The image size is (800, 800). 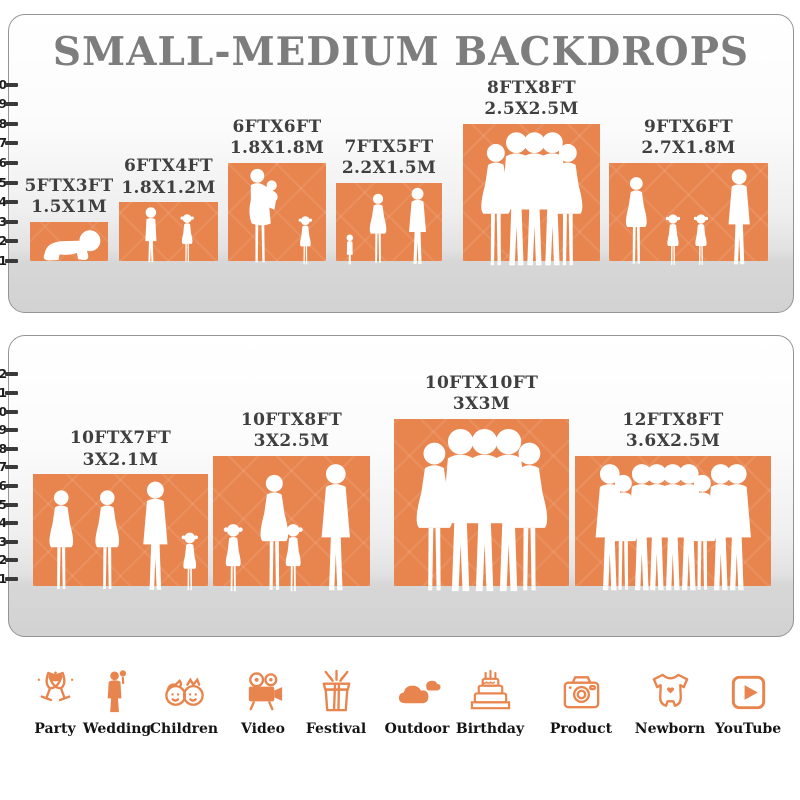 I want to click on category-label: Festival, so click(x=336, y=729).